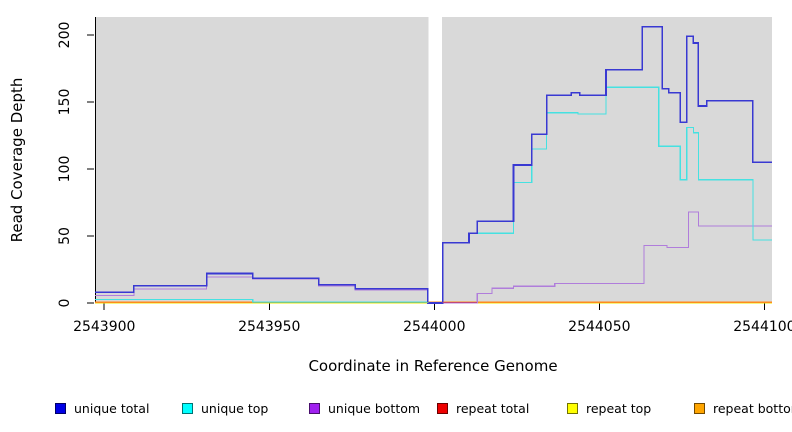 This screenshot has width=792, height=432. Describe the element at coordinates (269, 327) in the screenshot. I see `x-tick-label: 2543950` at that location.